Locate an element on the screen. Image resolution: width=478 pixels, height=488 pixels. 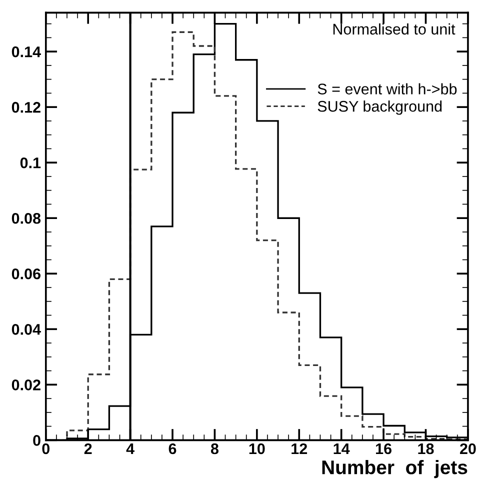
x-tick-label: 2 is located at coordinates (88, 448).